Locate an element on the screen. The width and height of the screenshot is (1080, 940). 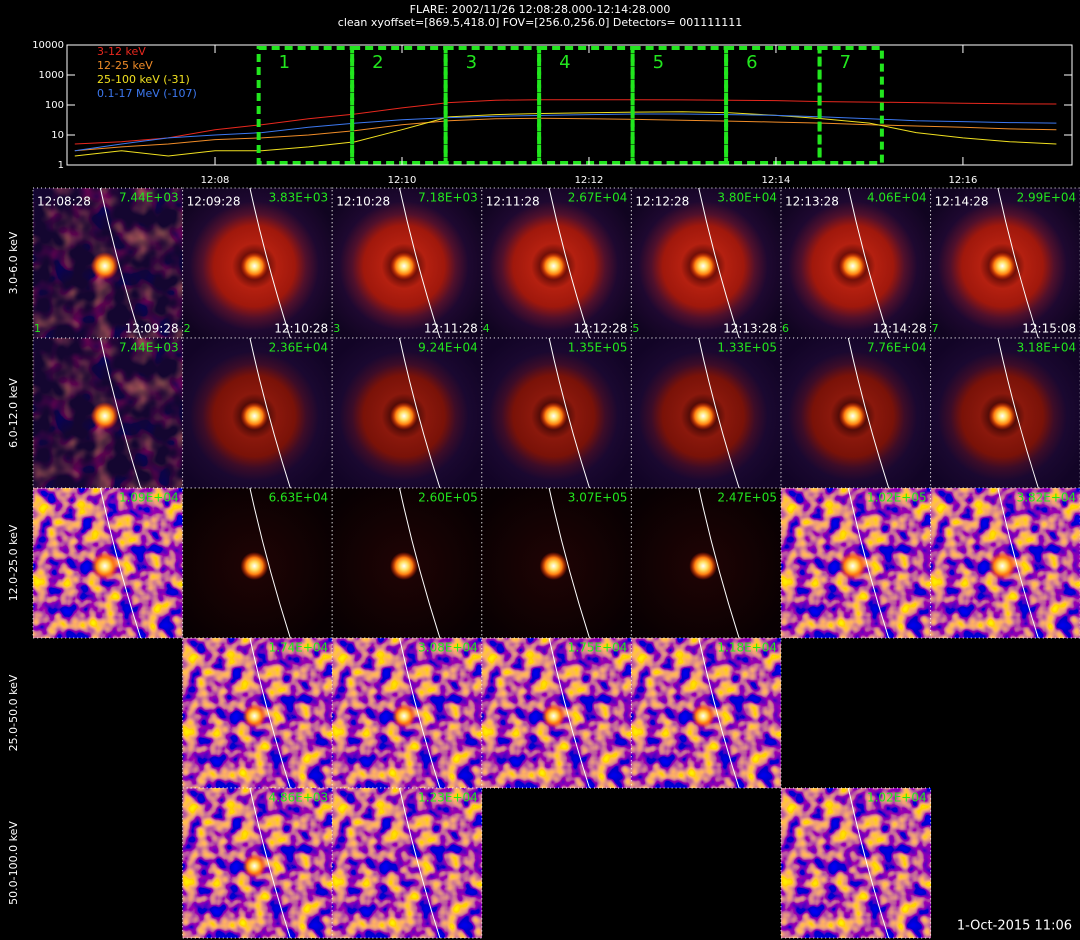
interval-label: 6 is located at coordinates (751, 62).